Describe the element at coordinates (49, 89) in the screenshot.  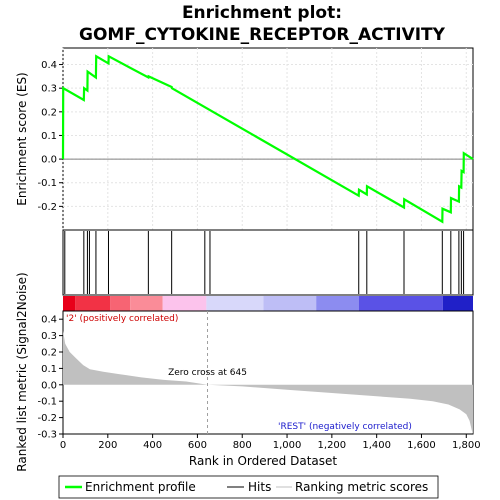
I see `es-ytick-label: 0.3` at that location.